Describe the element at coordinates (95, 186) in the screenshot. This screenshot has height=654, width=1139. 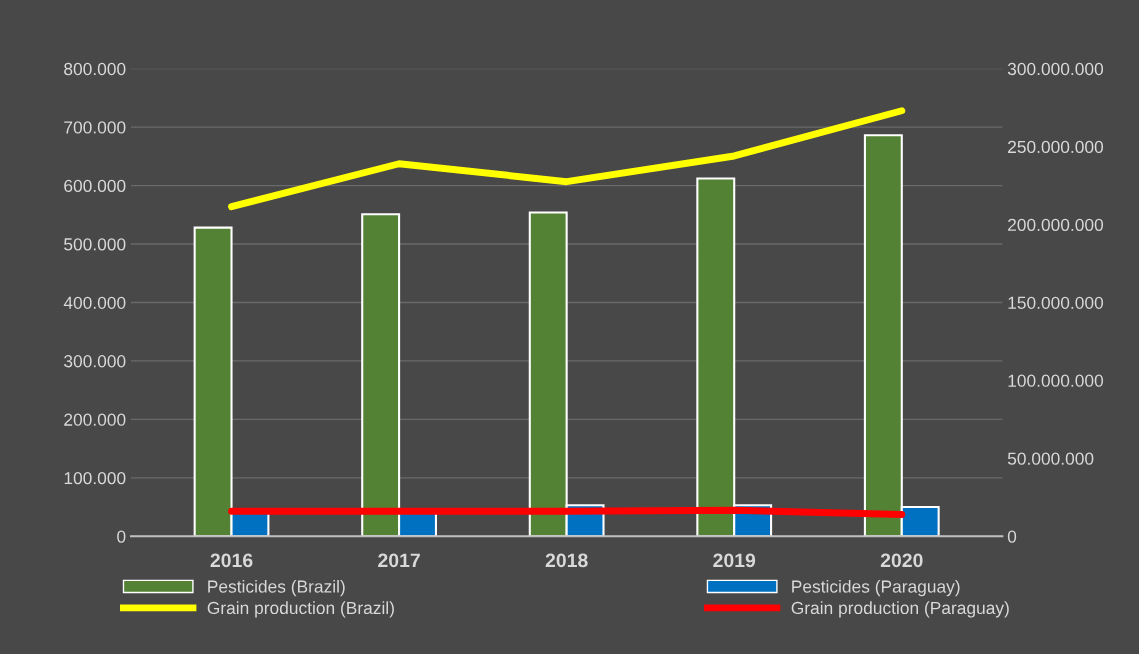
I see `y-tick-label: 600.000` at that location.